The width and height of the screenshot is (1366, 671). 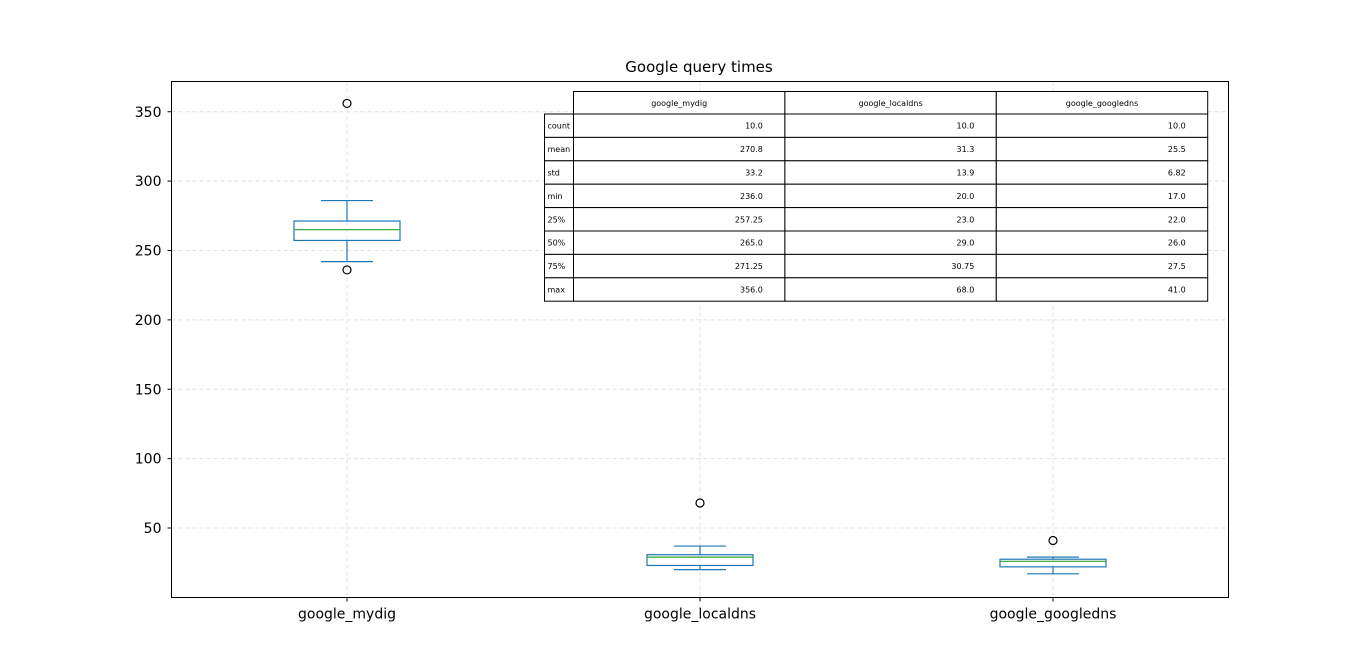 I want to click on table-cell-value: 30.75, so click(x=962, y=266).